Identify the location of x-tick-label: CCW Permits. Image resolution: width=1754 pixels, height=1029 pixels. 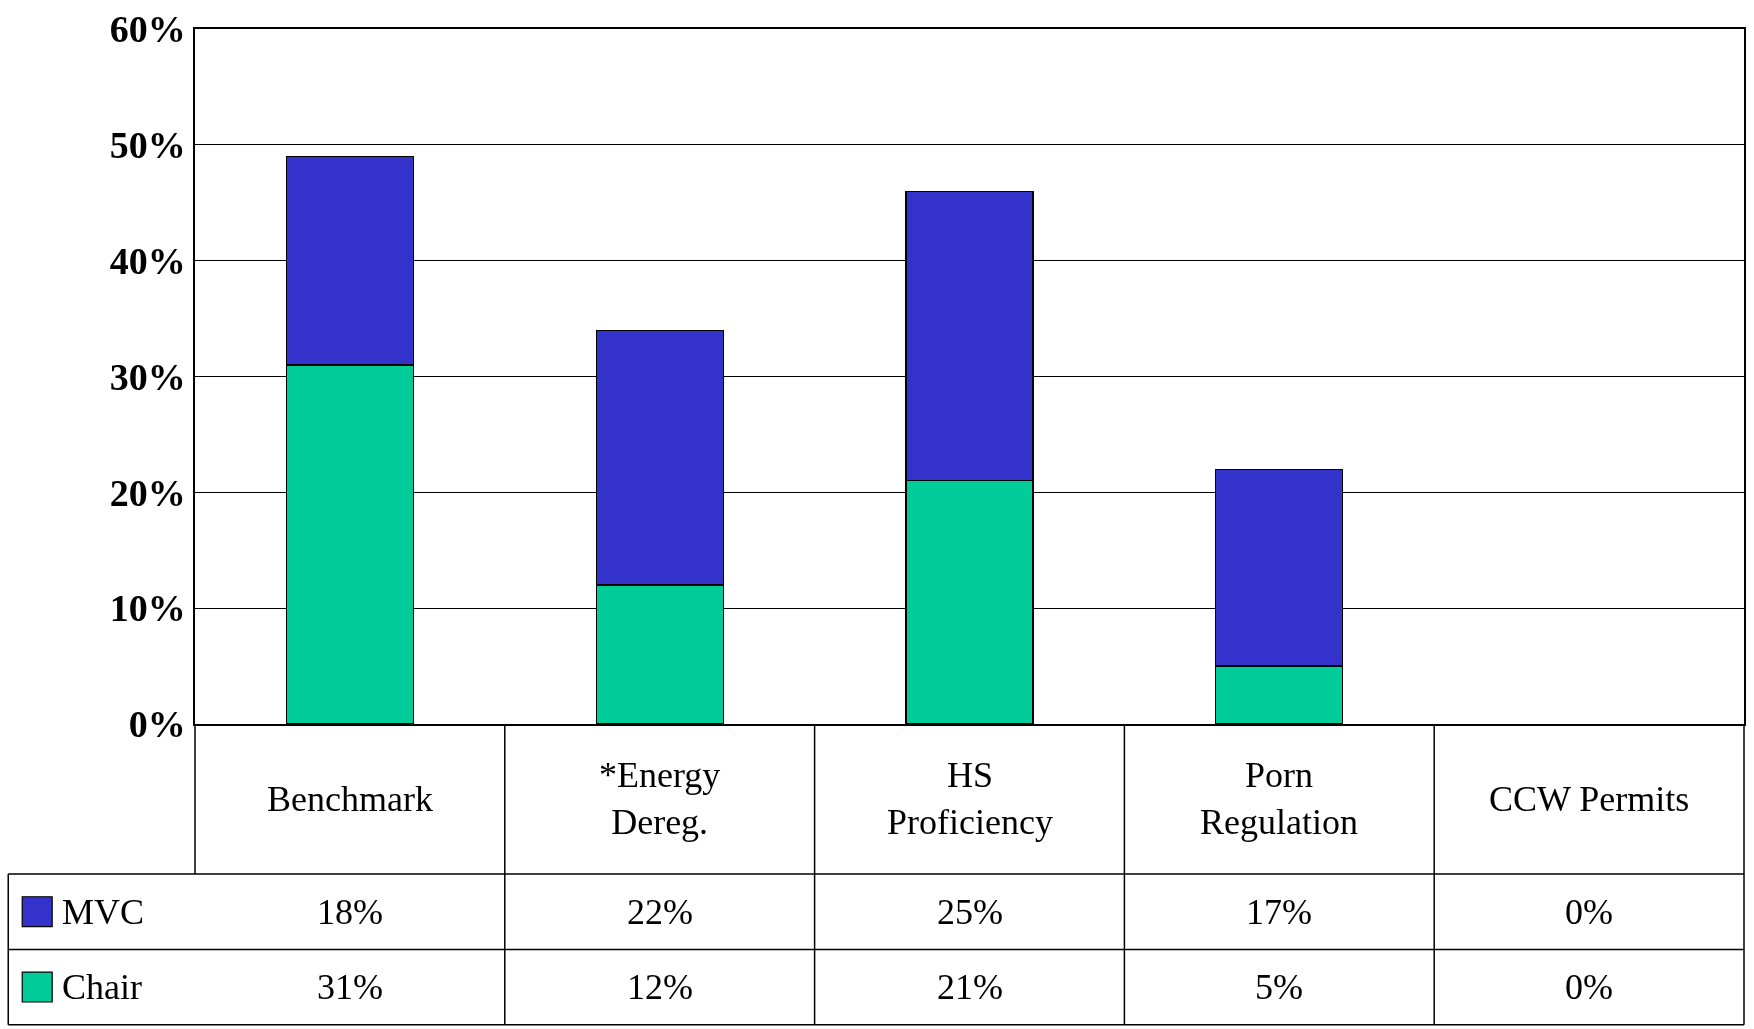
(1589, 799).